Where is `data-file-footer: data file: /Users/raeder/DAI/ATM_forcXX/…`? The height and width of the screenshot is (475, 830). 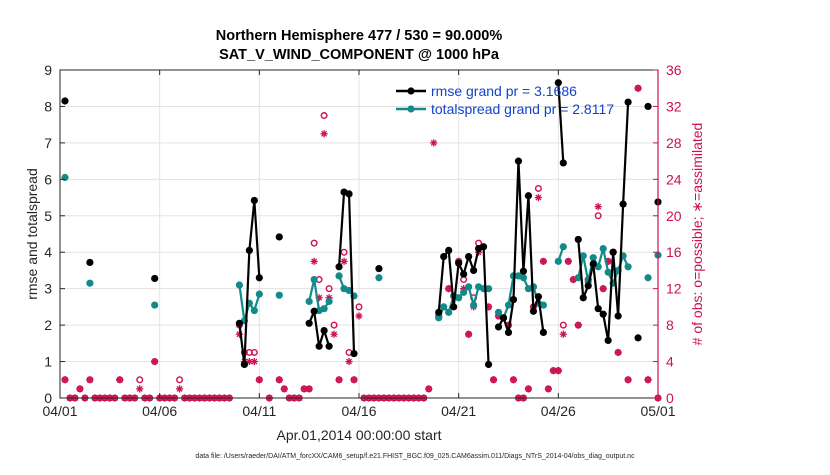
data-file-footer: data file: /Users/raeder/DAI/ATM_forcXX/… is located at coordinates (415, 456).